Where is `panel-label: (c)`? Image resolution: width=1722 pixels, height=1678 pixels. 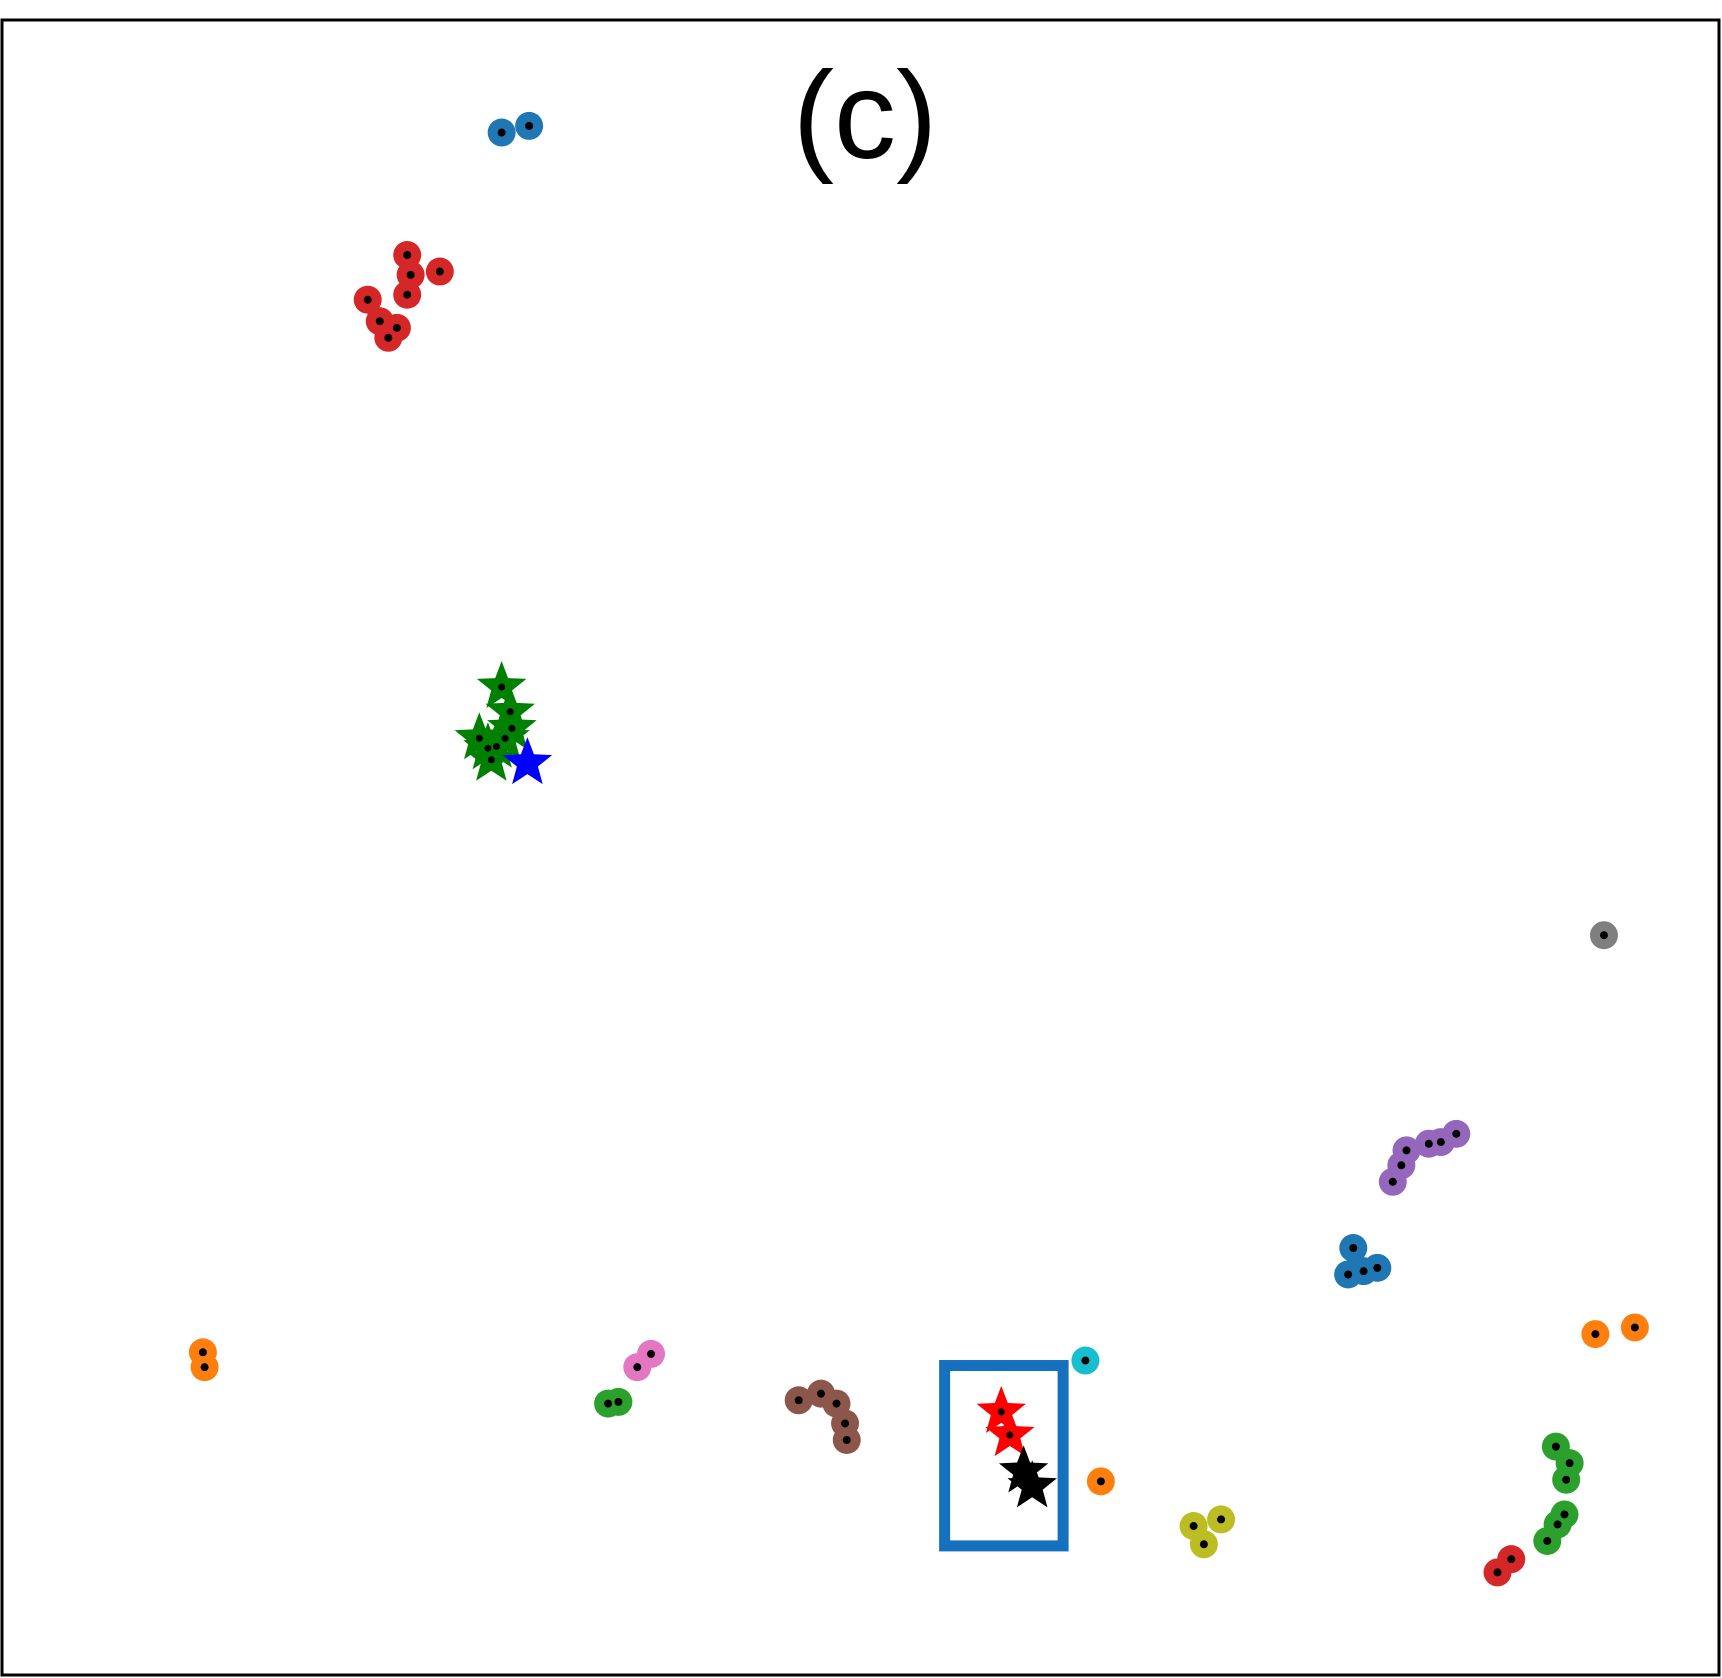
panel-label: (c) is located at coordinates (865, 116).